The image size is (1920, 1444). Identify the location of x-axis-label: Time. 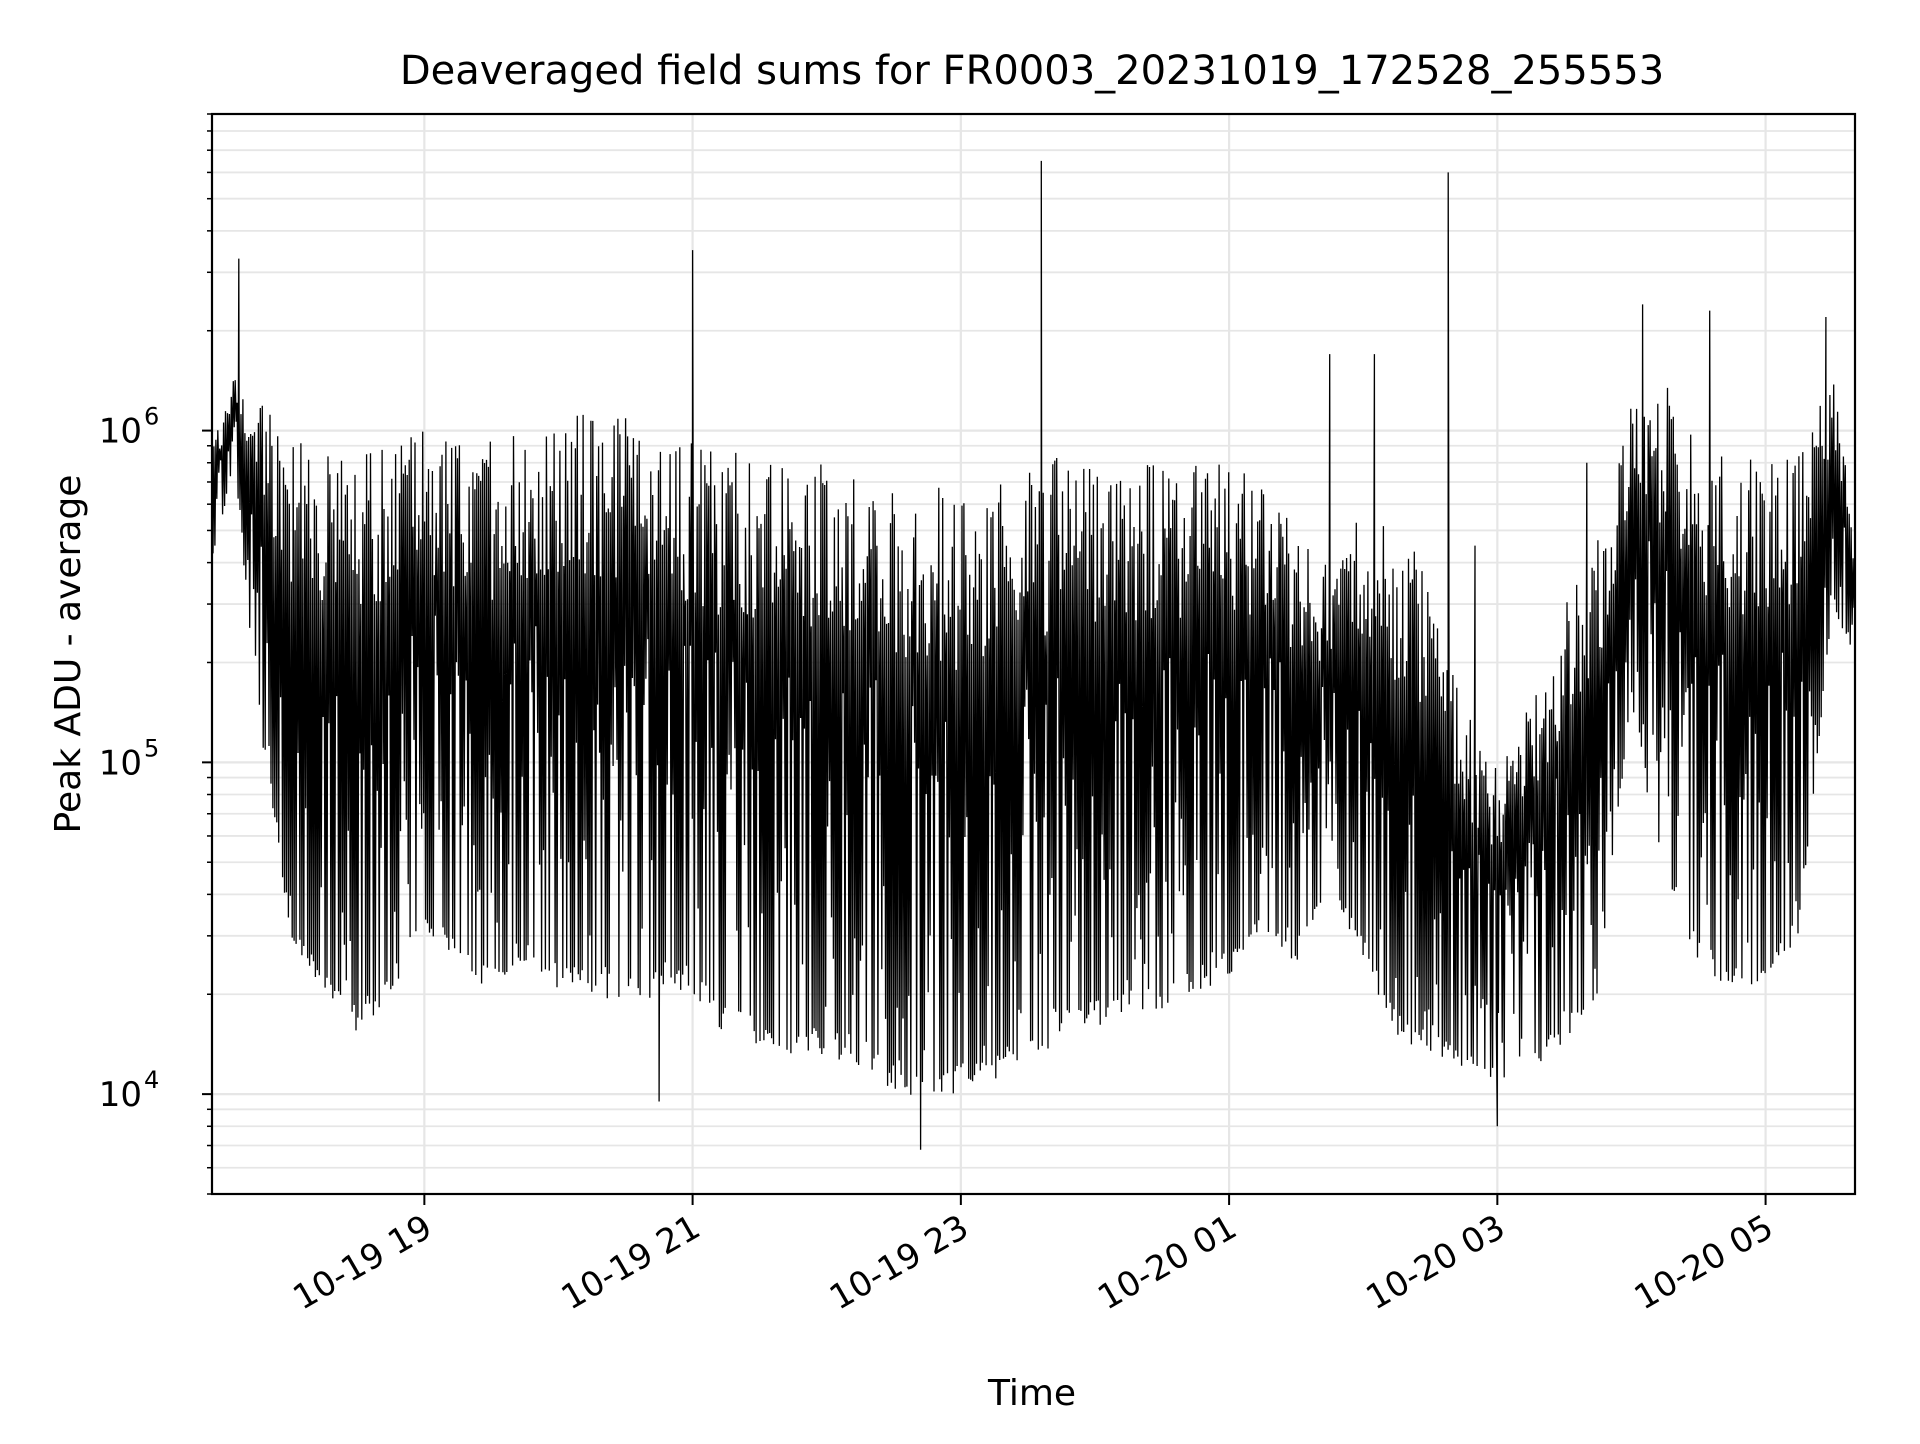
(1031, 1393).